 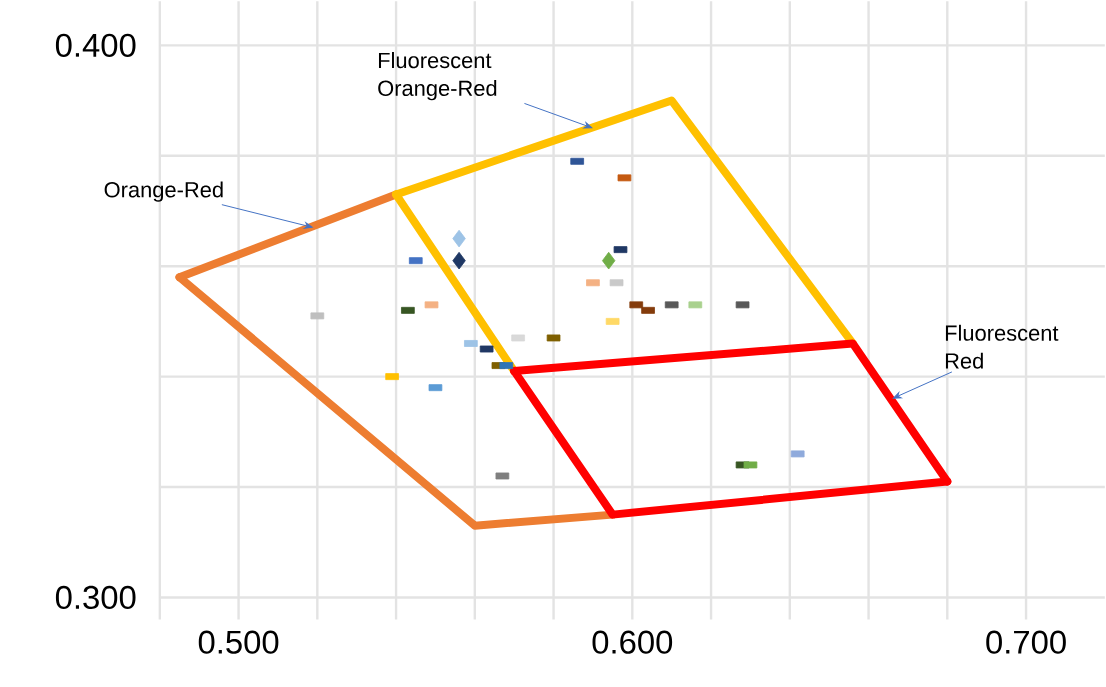 What do you see at coordinates (437, 76) in the screenshot?
I see `annotation: Fluorescent Orange-Red` at bounding box center [437, 76].